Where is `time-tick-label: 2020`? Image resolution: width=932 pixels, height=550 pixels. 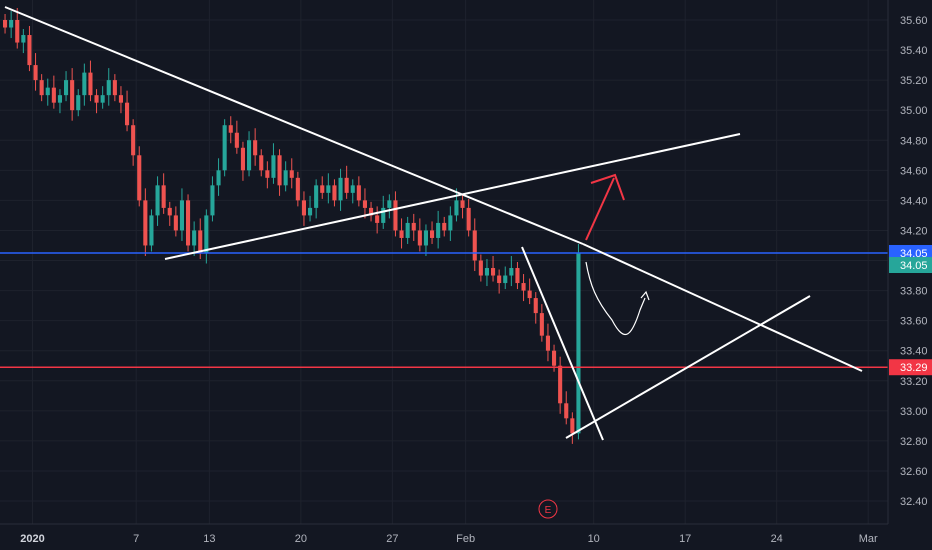
time-tick-label: 2020 is located at coordinates (32, 539).